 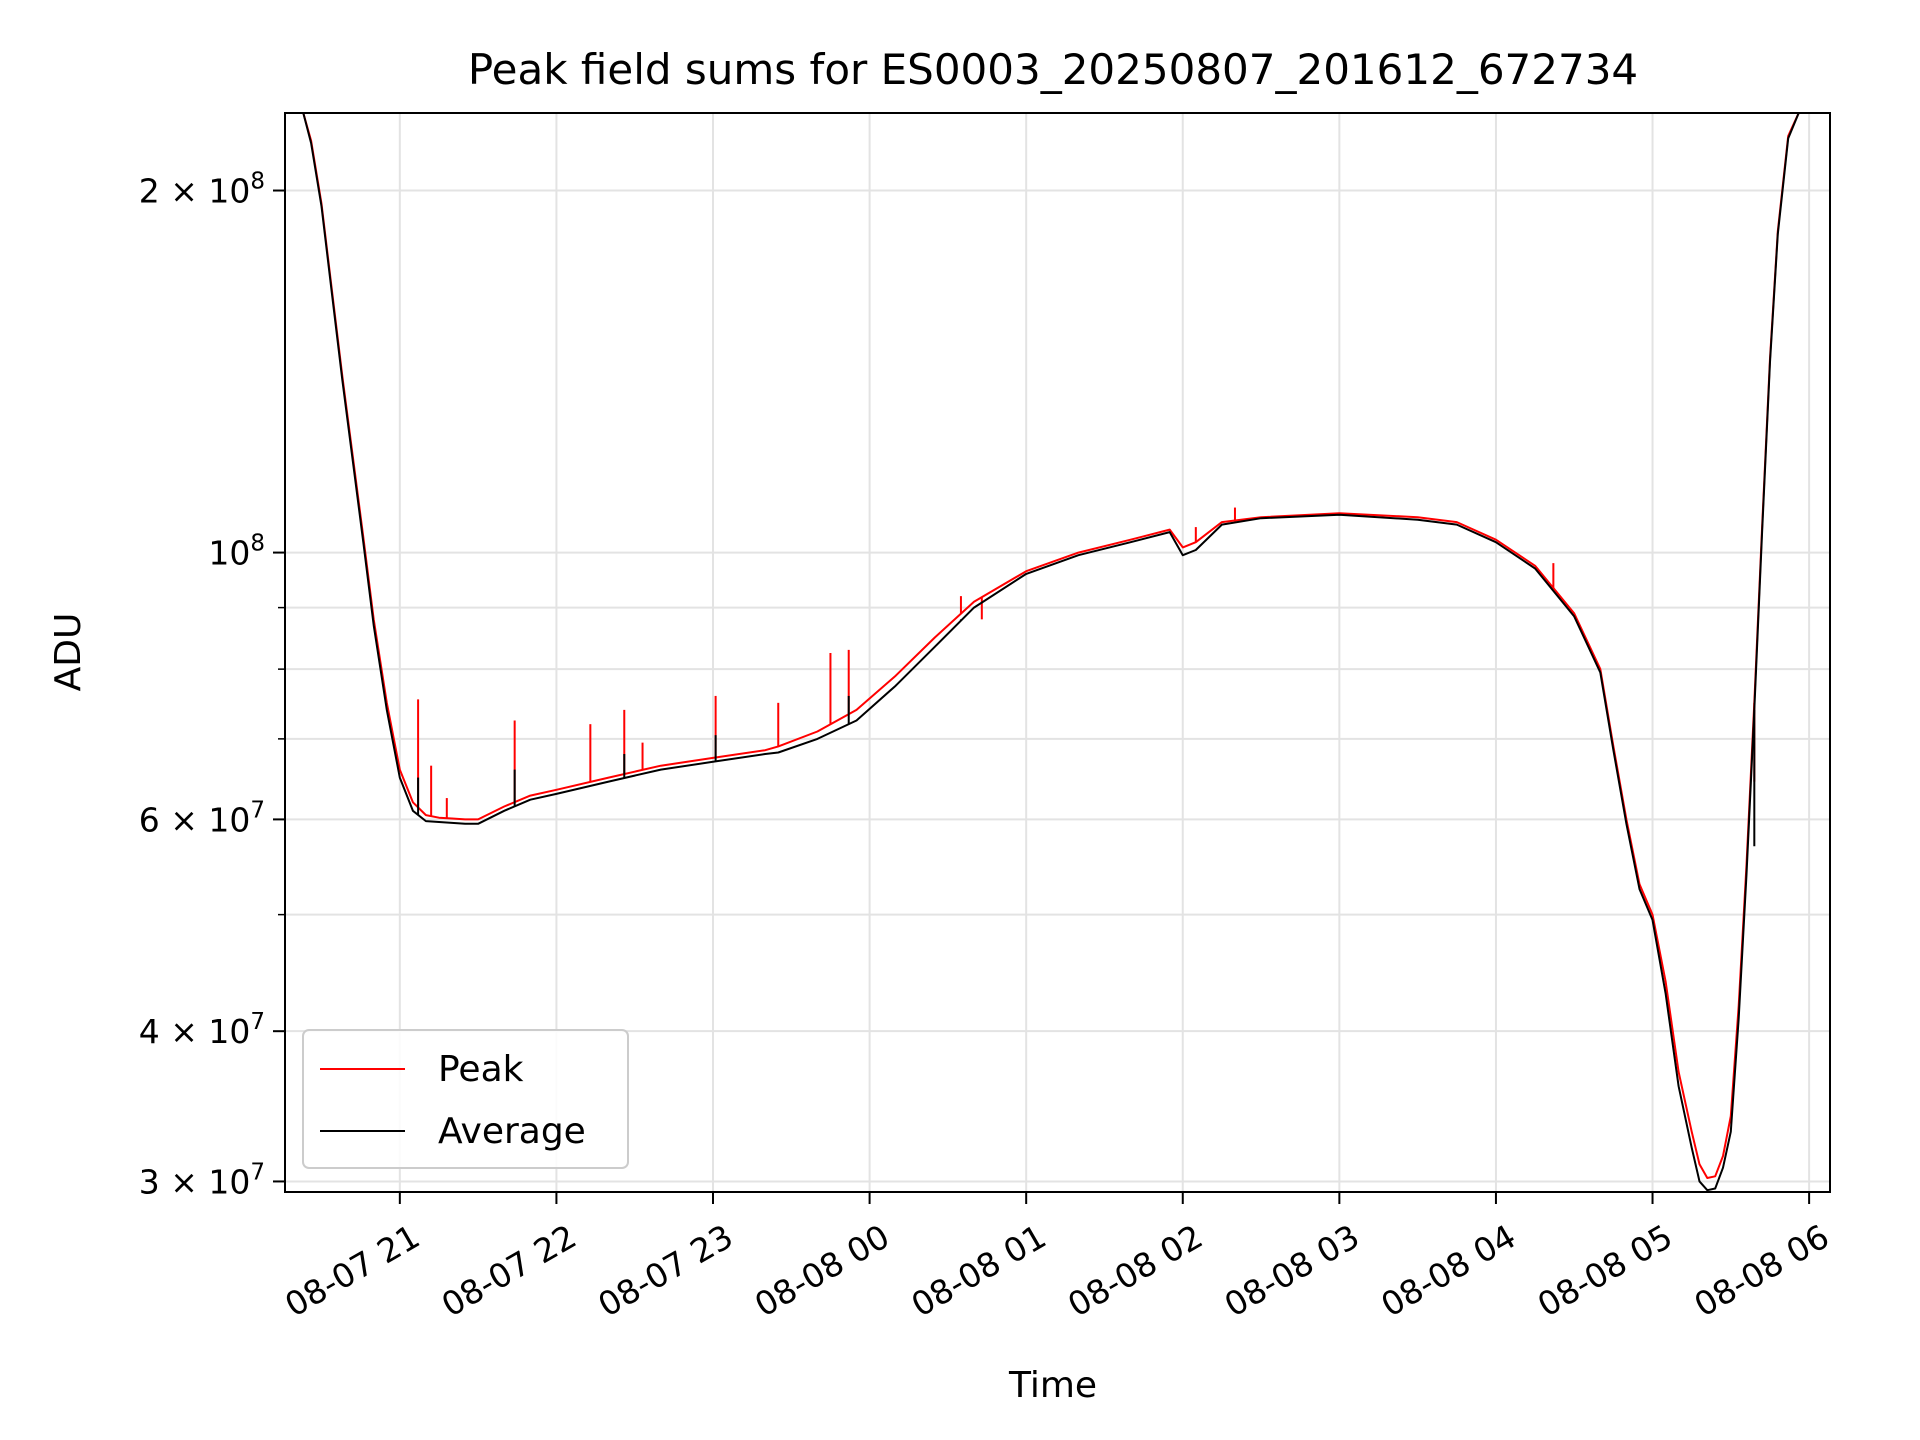 I want to click on legend-box, so click(x=465, y=1099).